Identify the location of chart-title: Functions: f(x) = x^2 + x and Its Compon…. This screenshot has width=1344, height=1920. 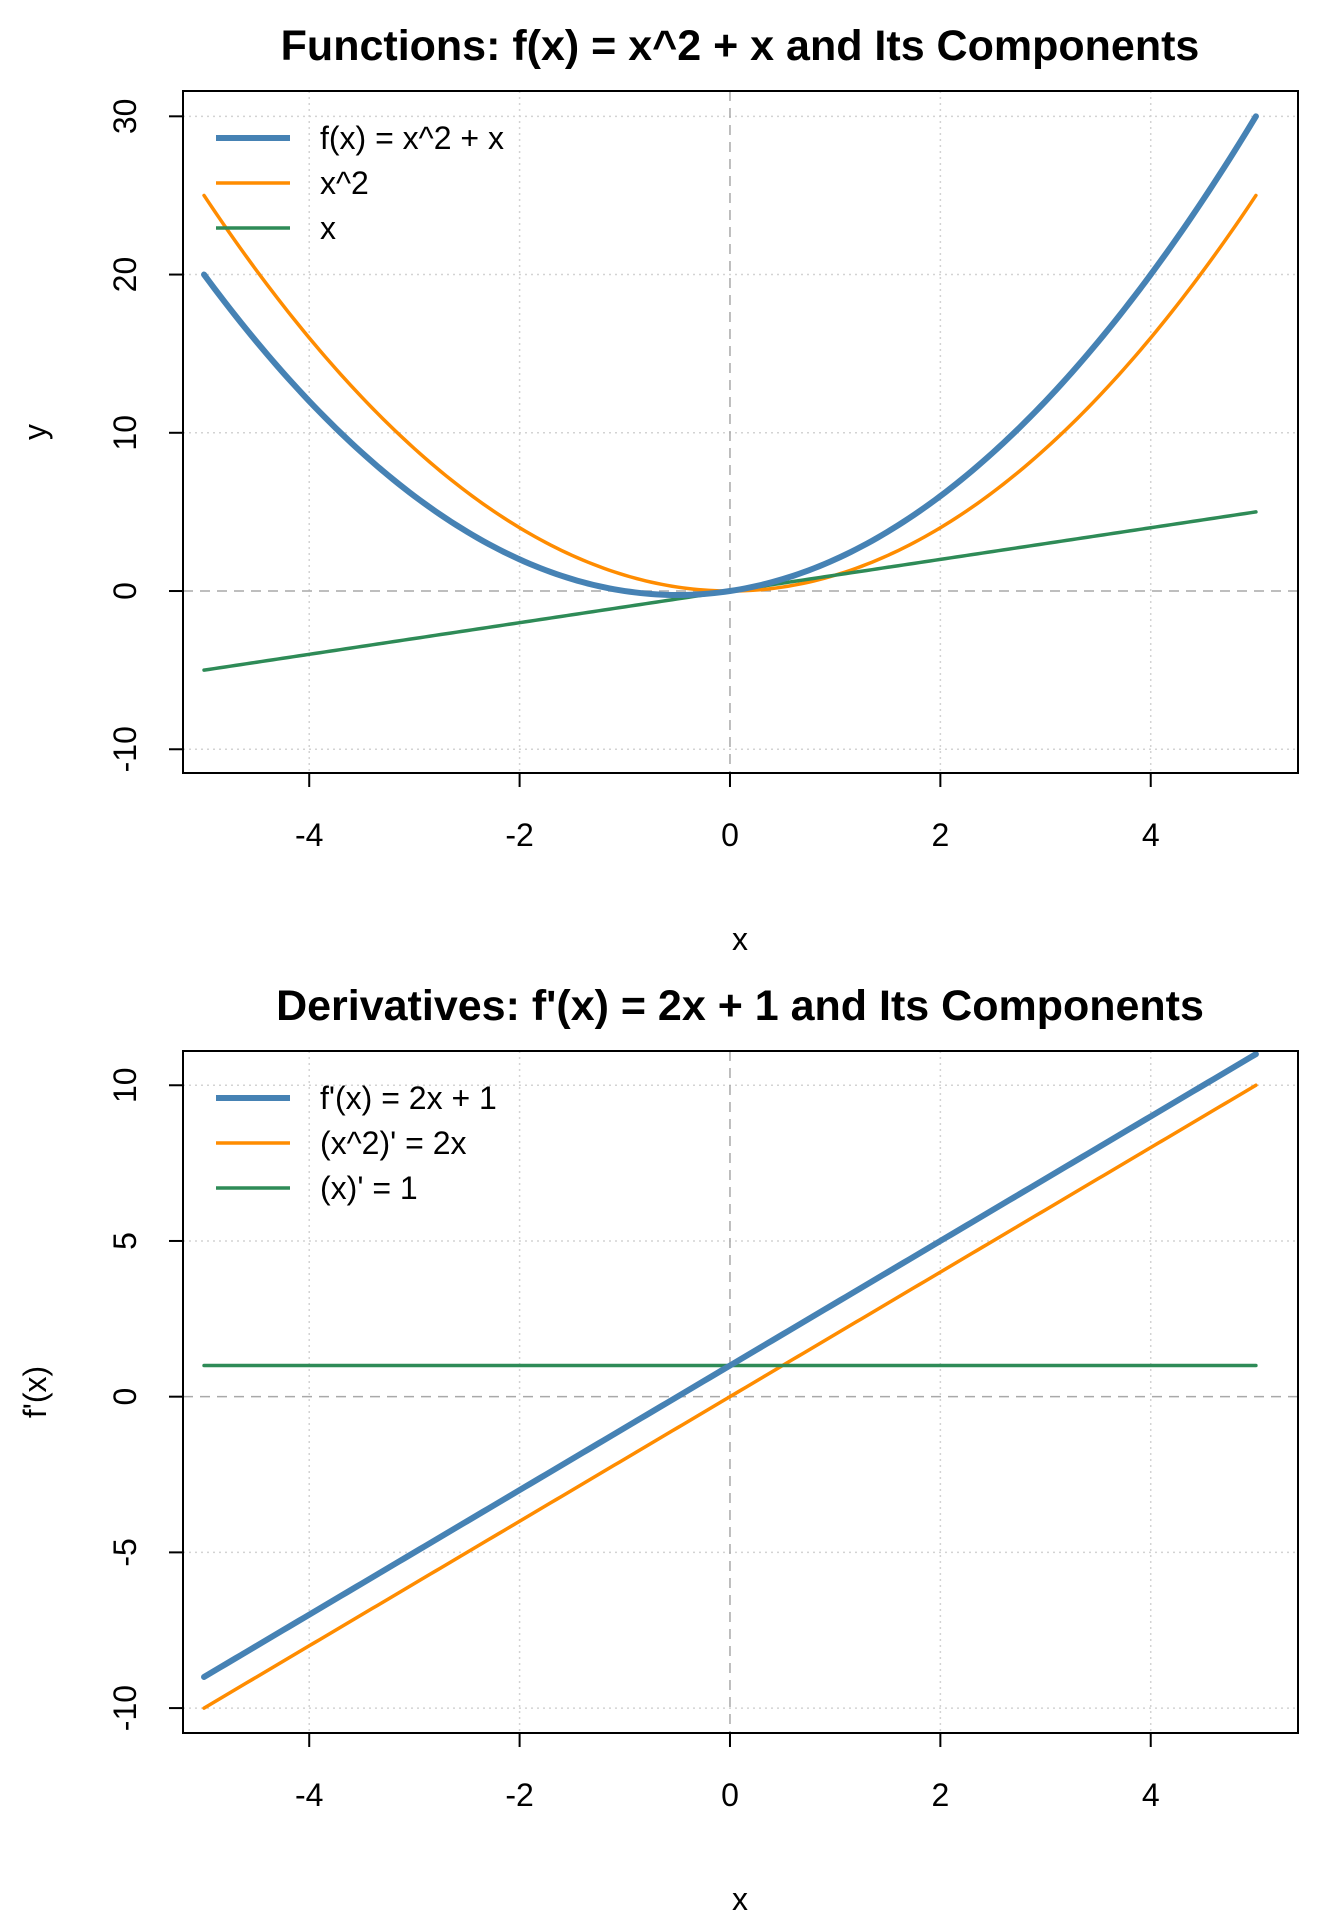
(740, 46).